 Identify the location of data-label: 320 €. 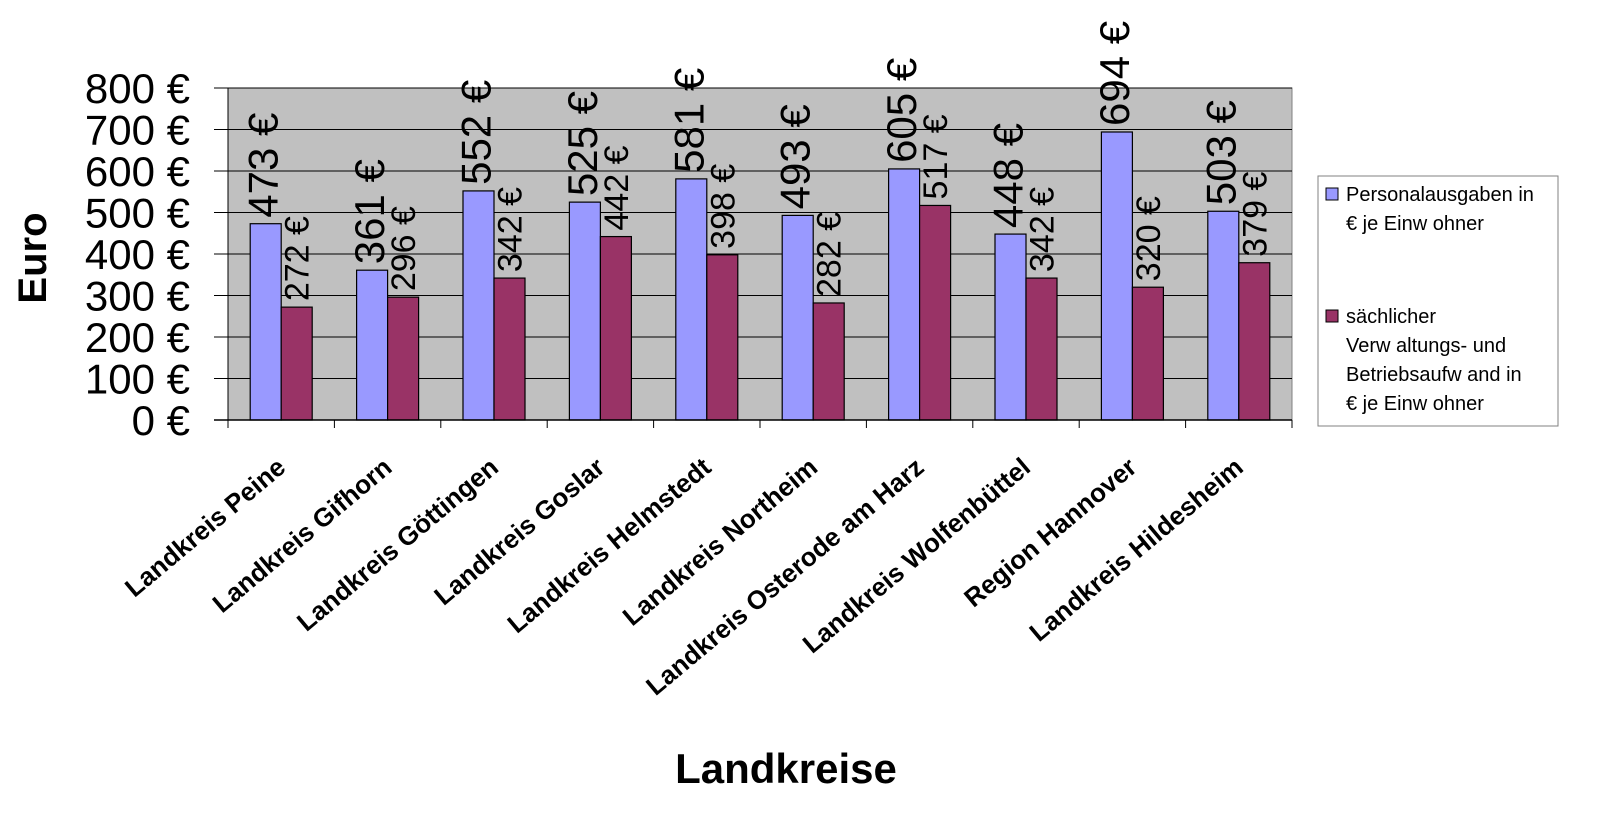
(1149, 238).